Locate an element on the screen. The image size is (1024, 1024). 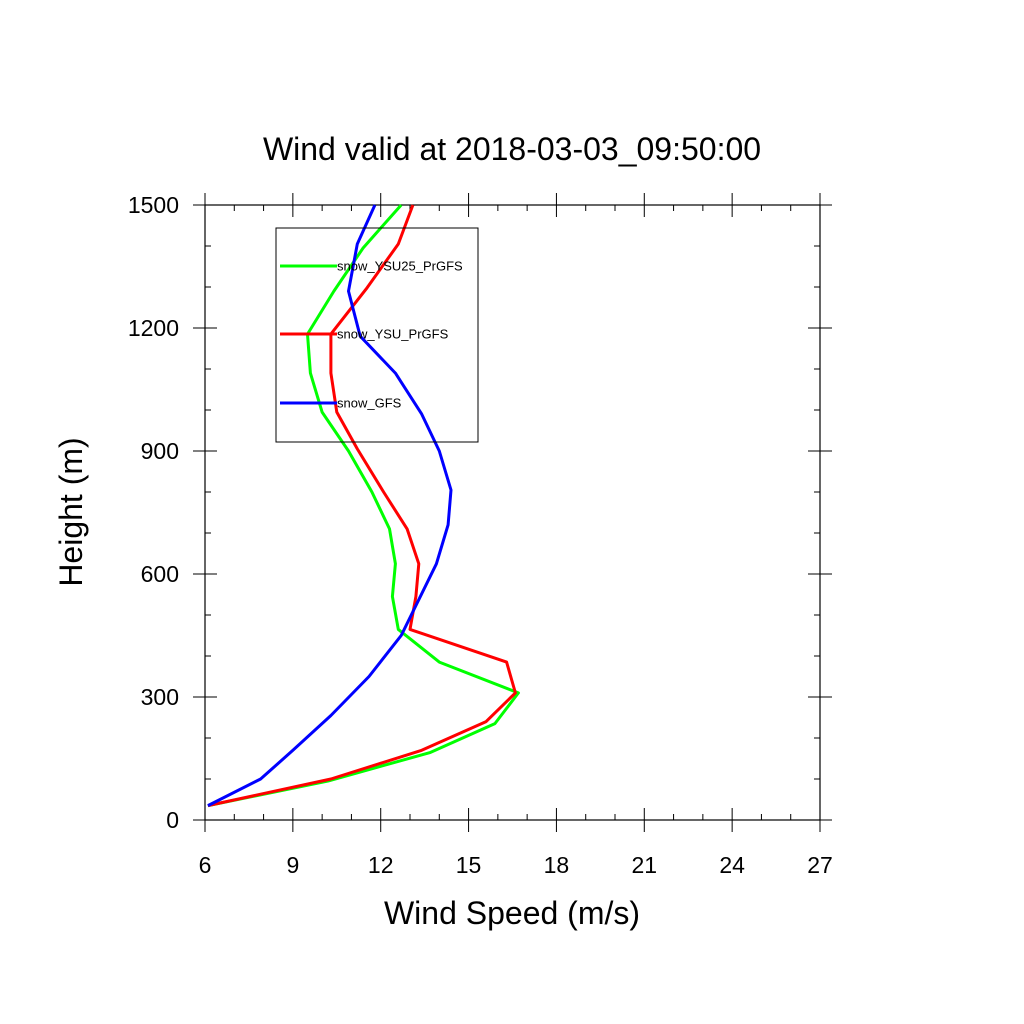
x-tick-label: 21 is located at coordinates (644, 865).